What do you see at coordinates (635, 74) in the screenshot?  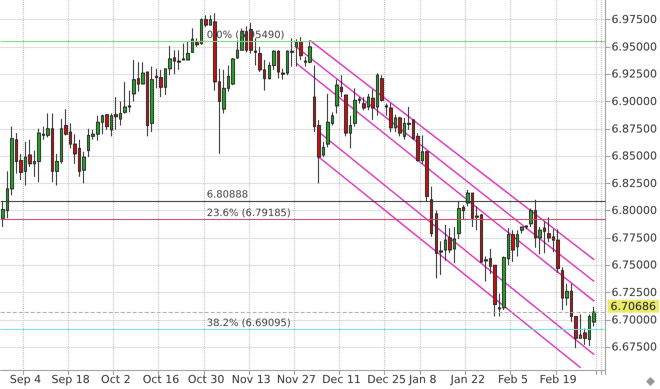 I see `y-tick-label: 6.92500` at bounding box center [635, 74].